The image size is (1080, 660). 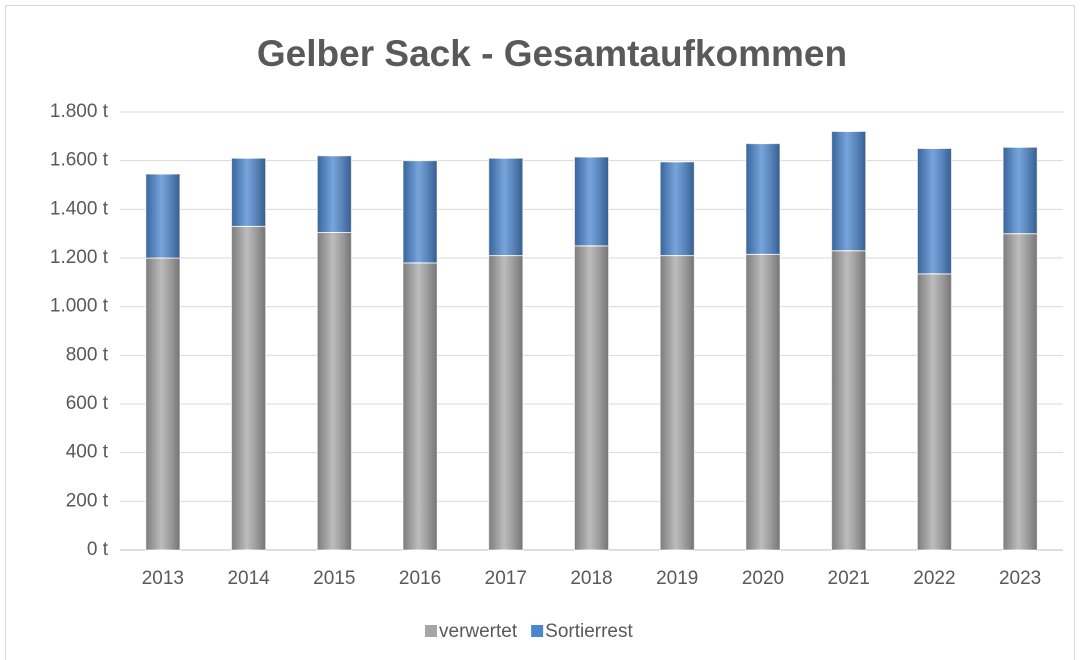 What do you see at coordinates (591, 578) in the screenshot?
I see `x-tick-label: 2018` at bounding box center [591, 578].